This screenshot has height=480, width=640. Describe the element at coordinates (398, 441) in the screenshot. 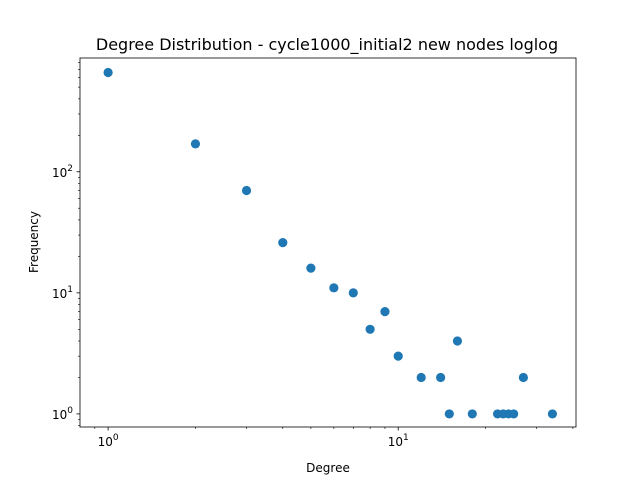

I see `x-tick-label: 10¹` at that location.